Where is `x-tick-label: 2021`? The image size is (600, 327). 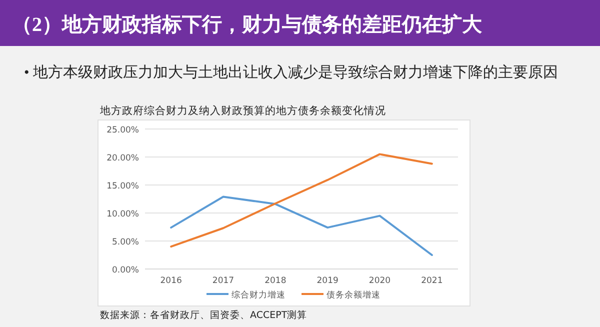
x-tick-label: 2021 is located at coordinates (432, 281).